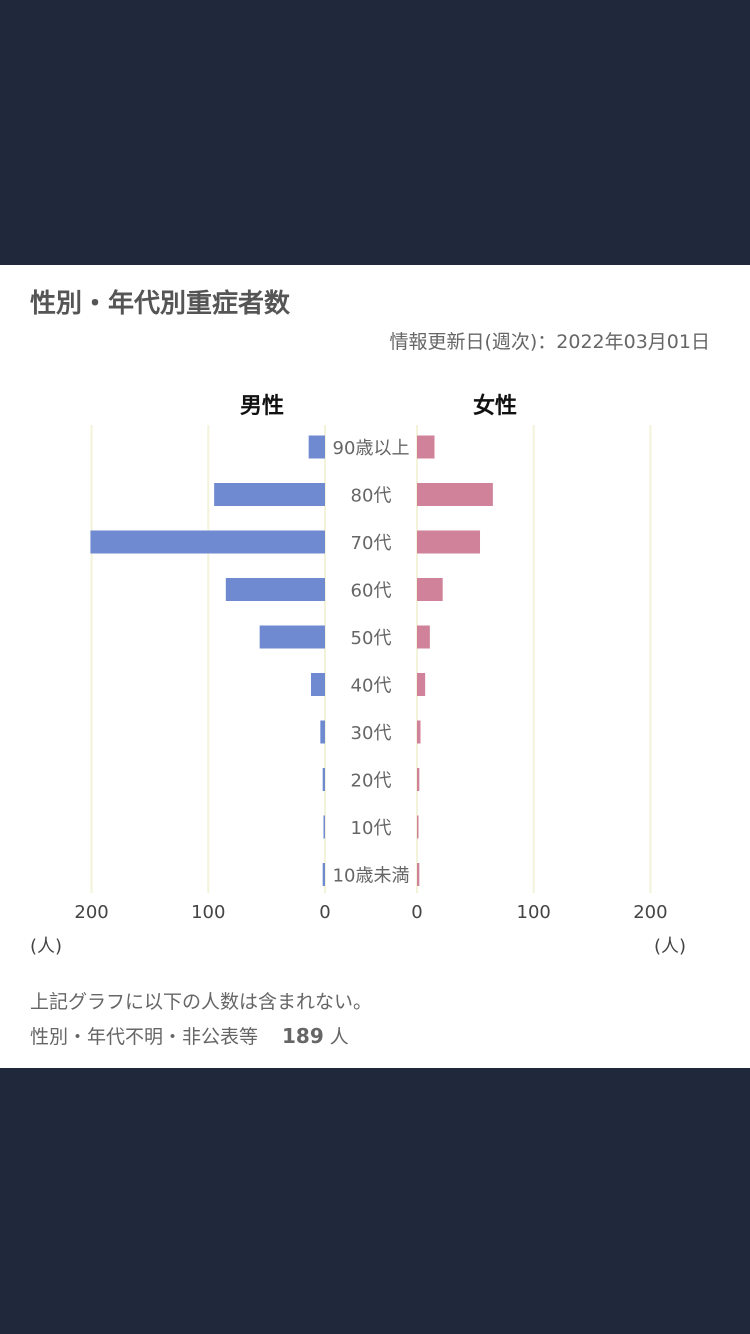  Describe the element at coordinates (495, 406) in the screenshot. I see `female-series-label: 女性` at that location.